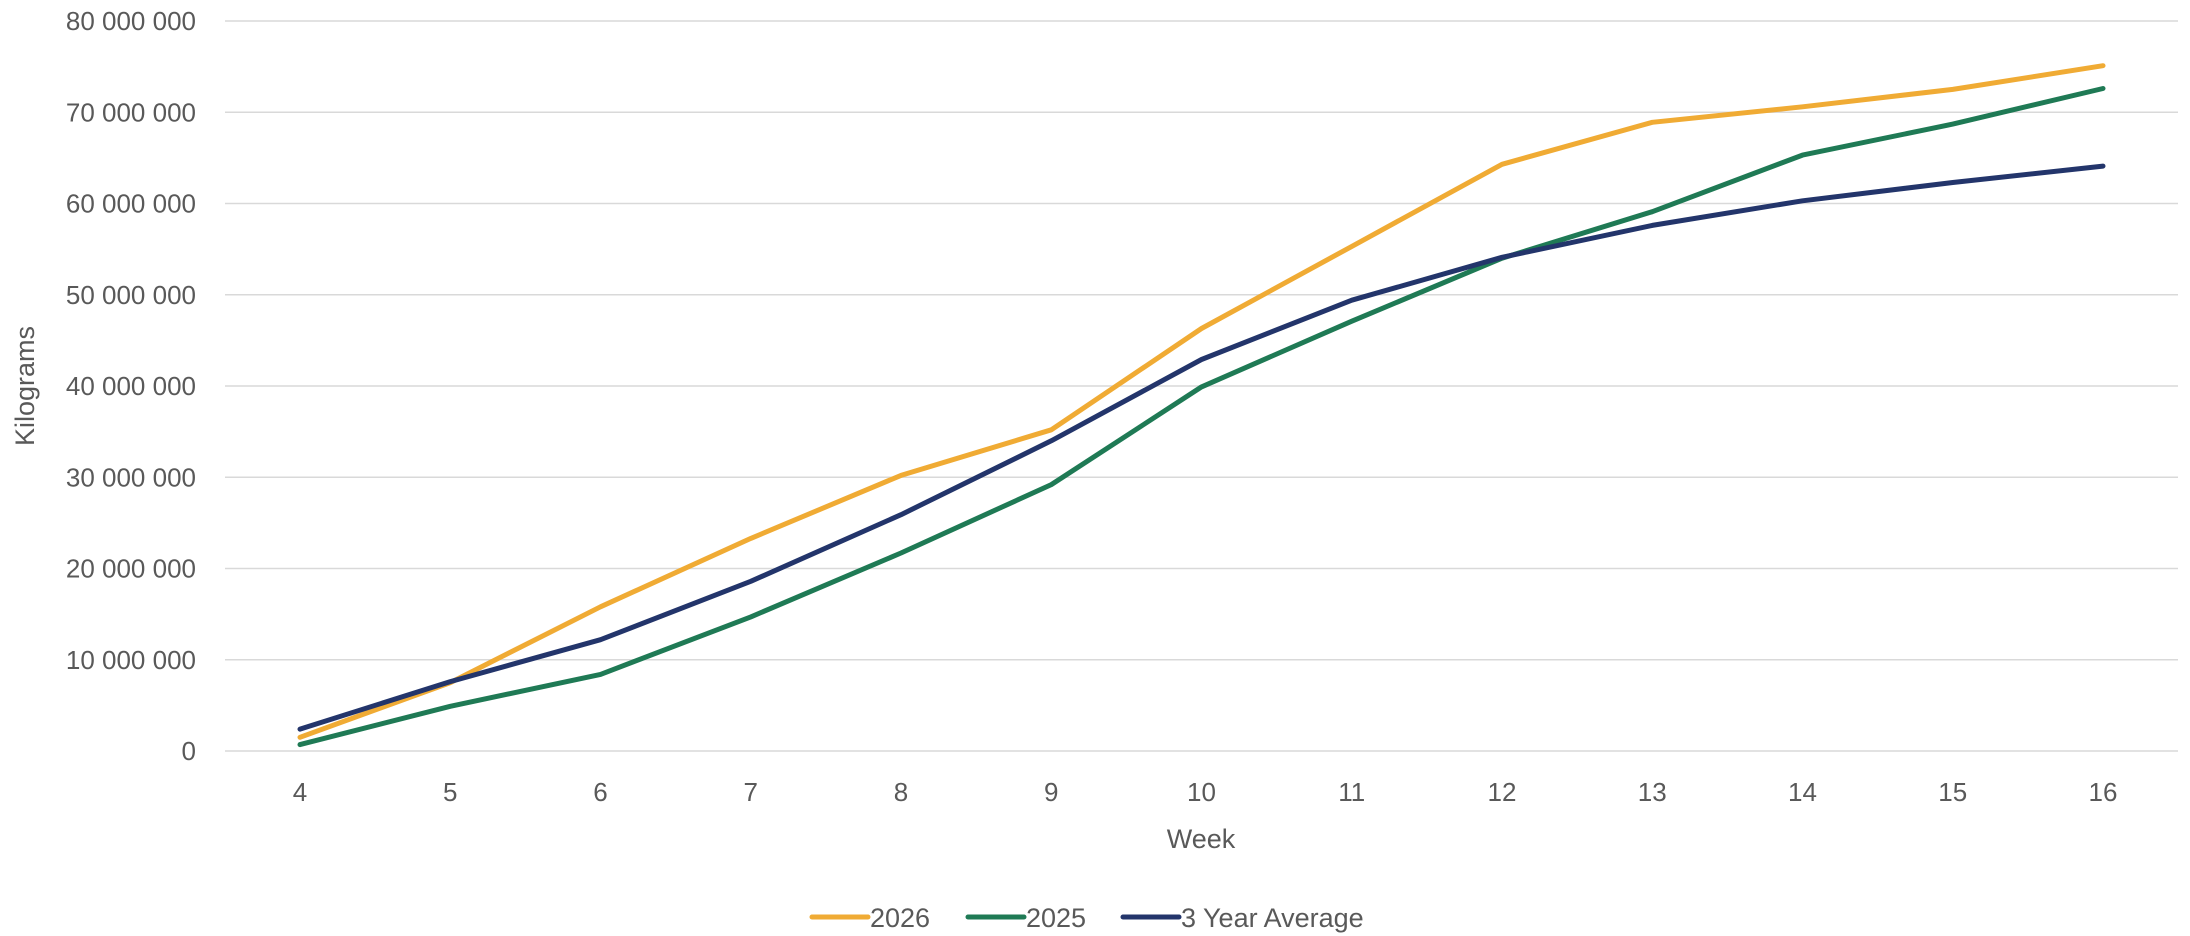 The width and height of the screenshot is (2190, 936). What do you see at coordinates (1051, 792) in the screenshot?
I see `x-tick-label: 9` at bounding box center [1051, 792].